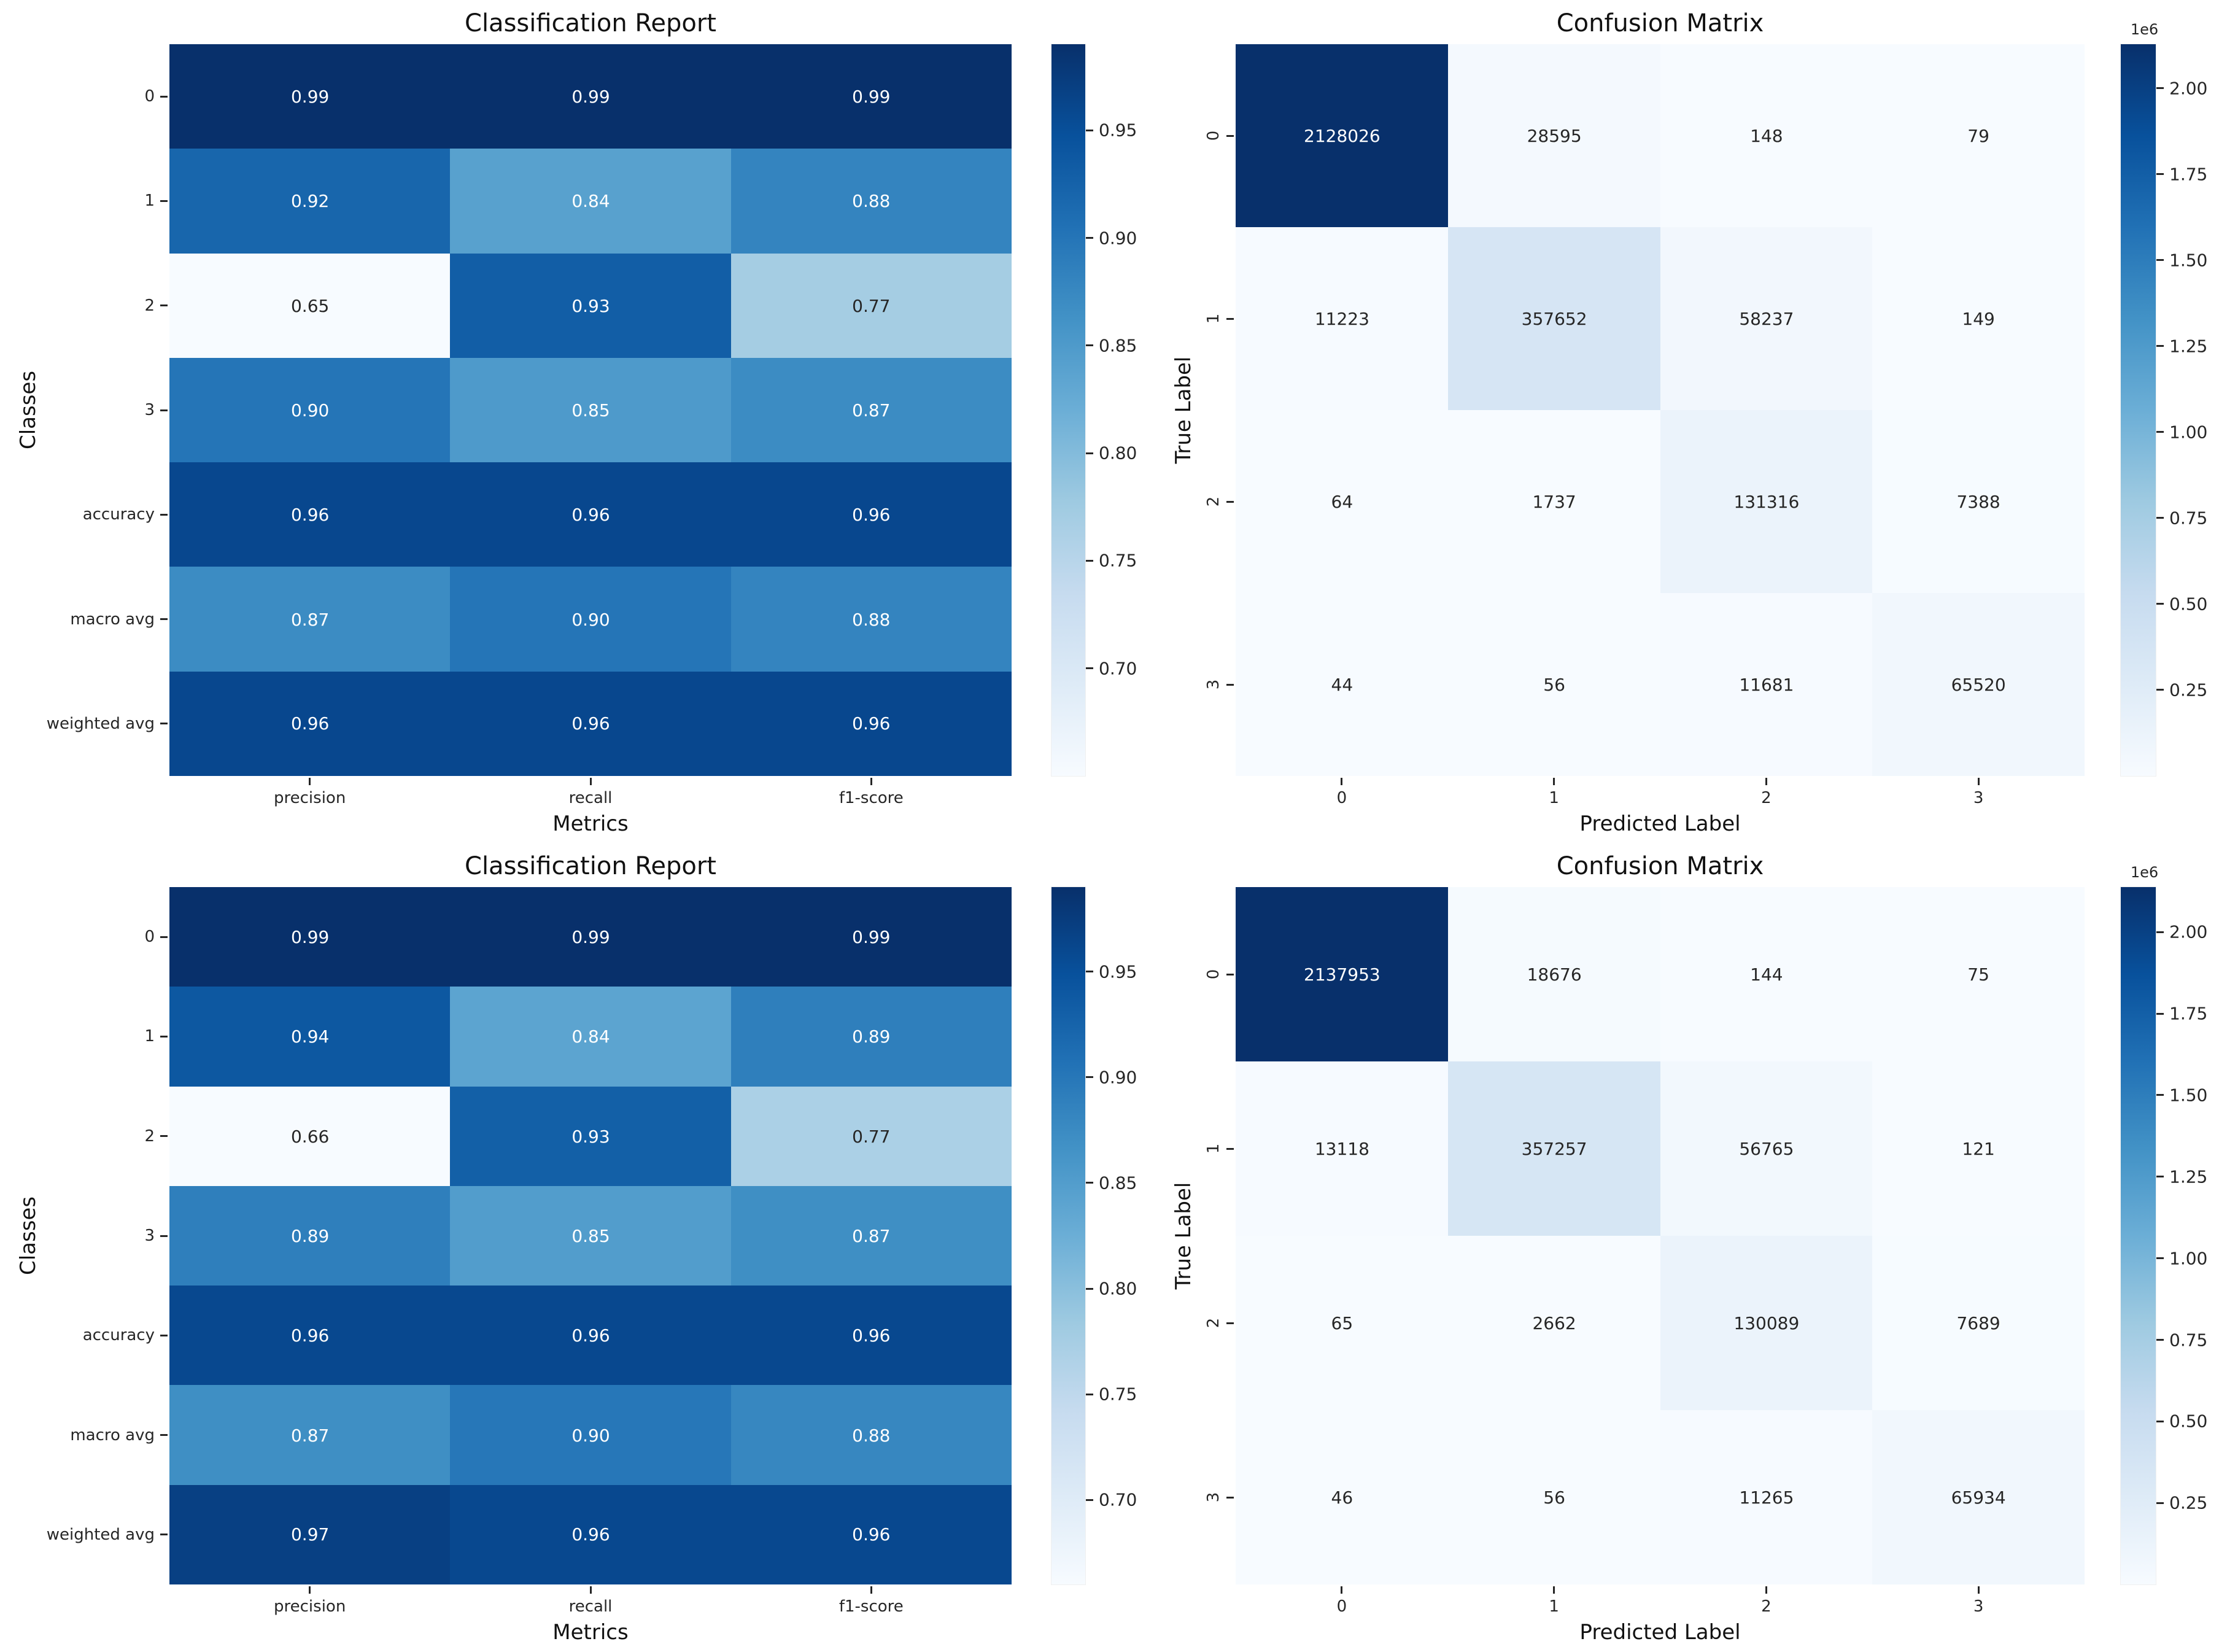  Describe the element at coordinates (1213, 1148) in the screenshot. I see `ytick-label: 1` at that location.